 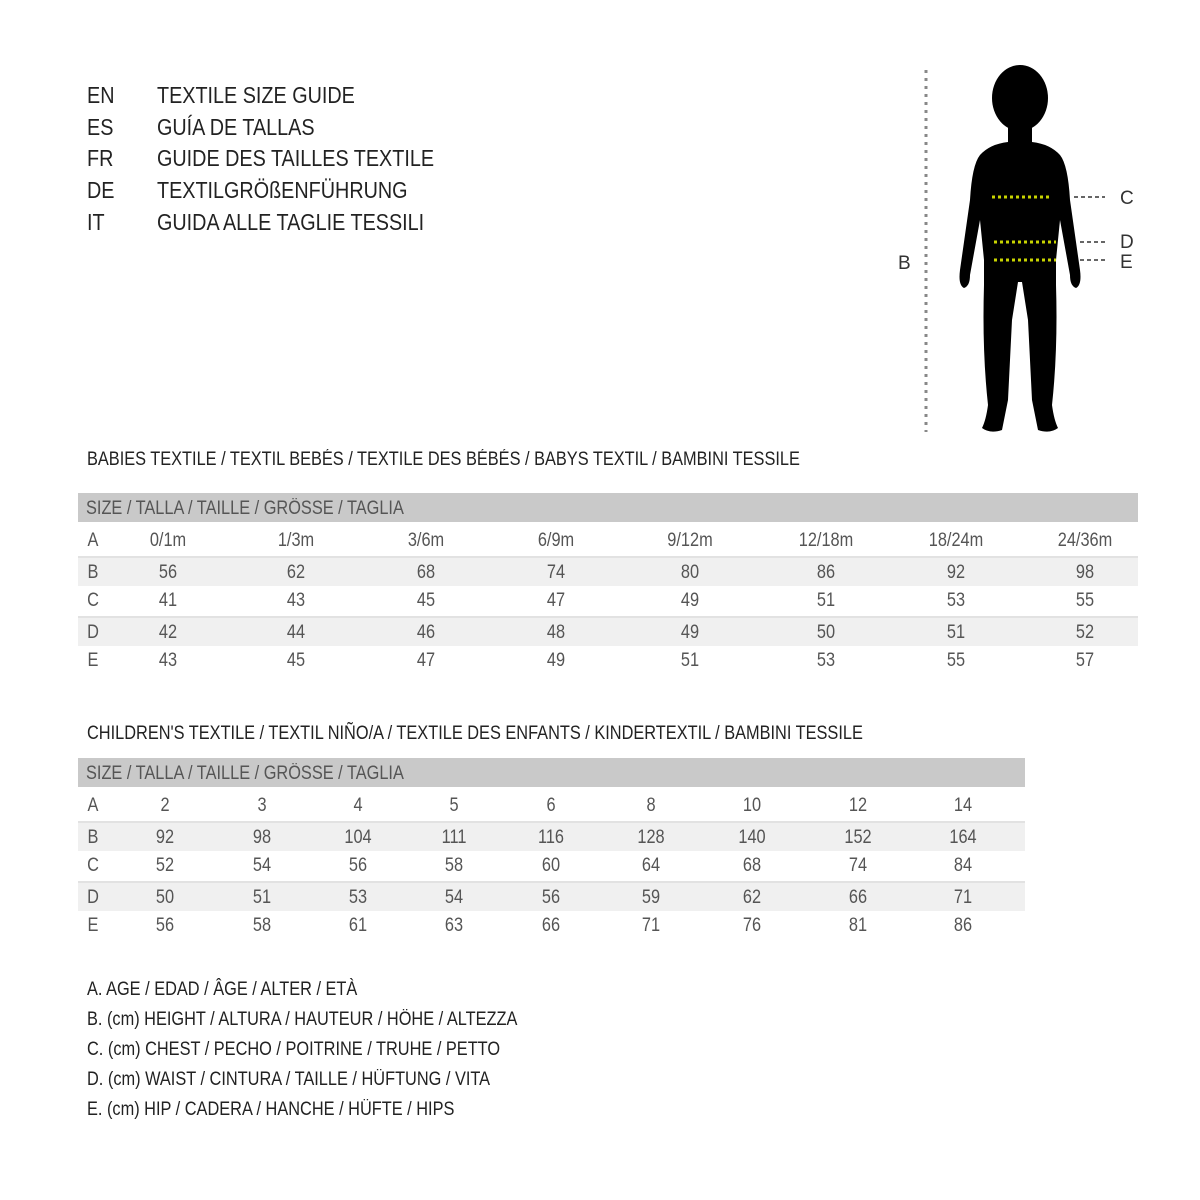 What do you see at coordinates (256, 95) in the screenshot?
I see `guide-title: TEXTILE SIZE GUIDE` at bounding box center [256, 95].